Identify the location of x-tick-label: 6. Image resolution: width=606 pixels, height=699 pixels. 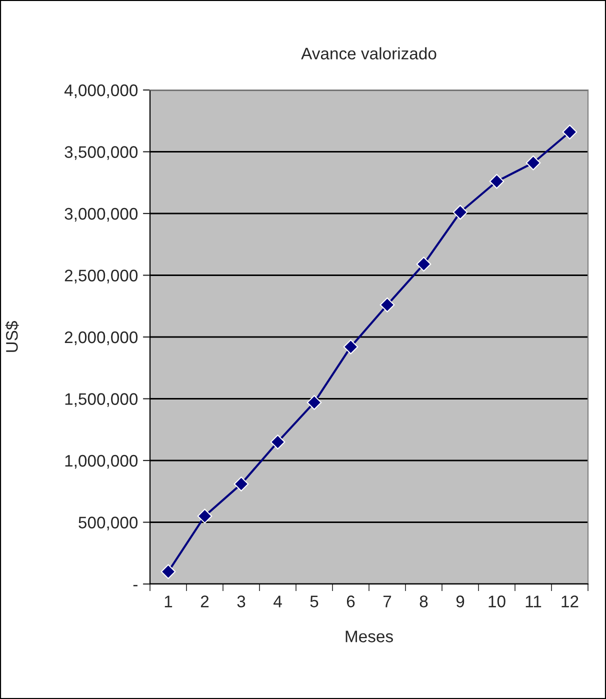
(350, 602).